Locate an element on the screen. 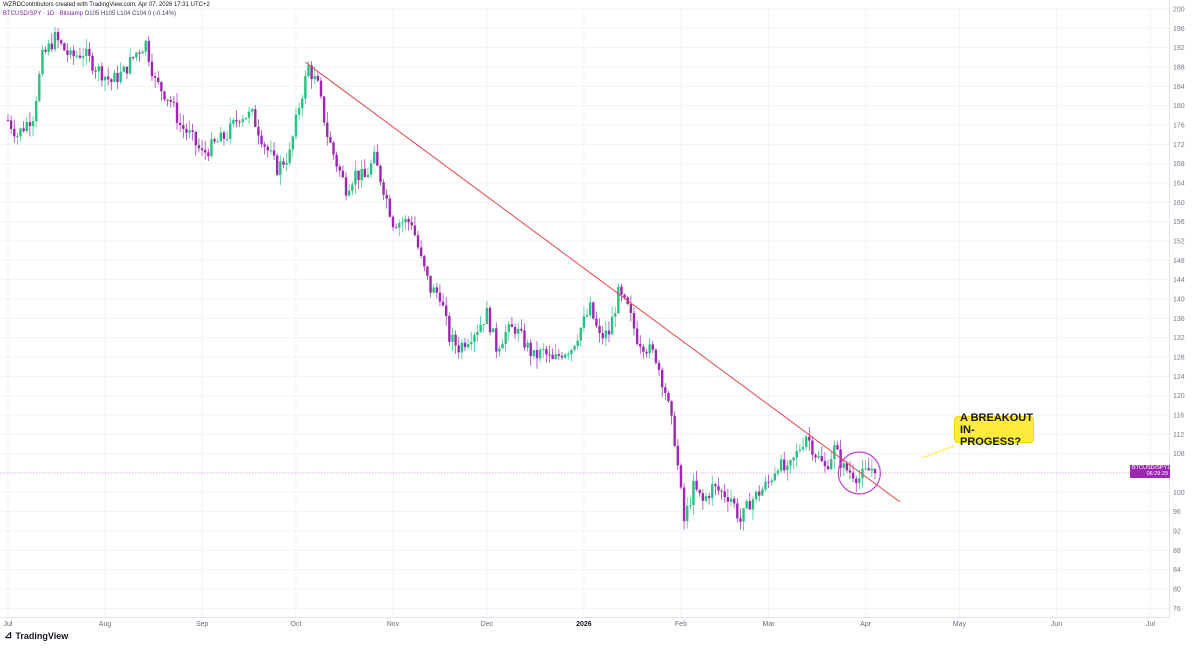 This screenshot has width=1199, height=650. tradingview-mark-icon: ⊿ is located at coordinates (8, 635).